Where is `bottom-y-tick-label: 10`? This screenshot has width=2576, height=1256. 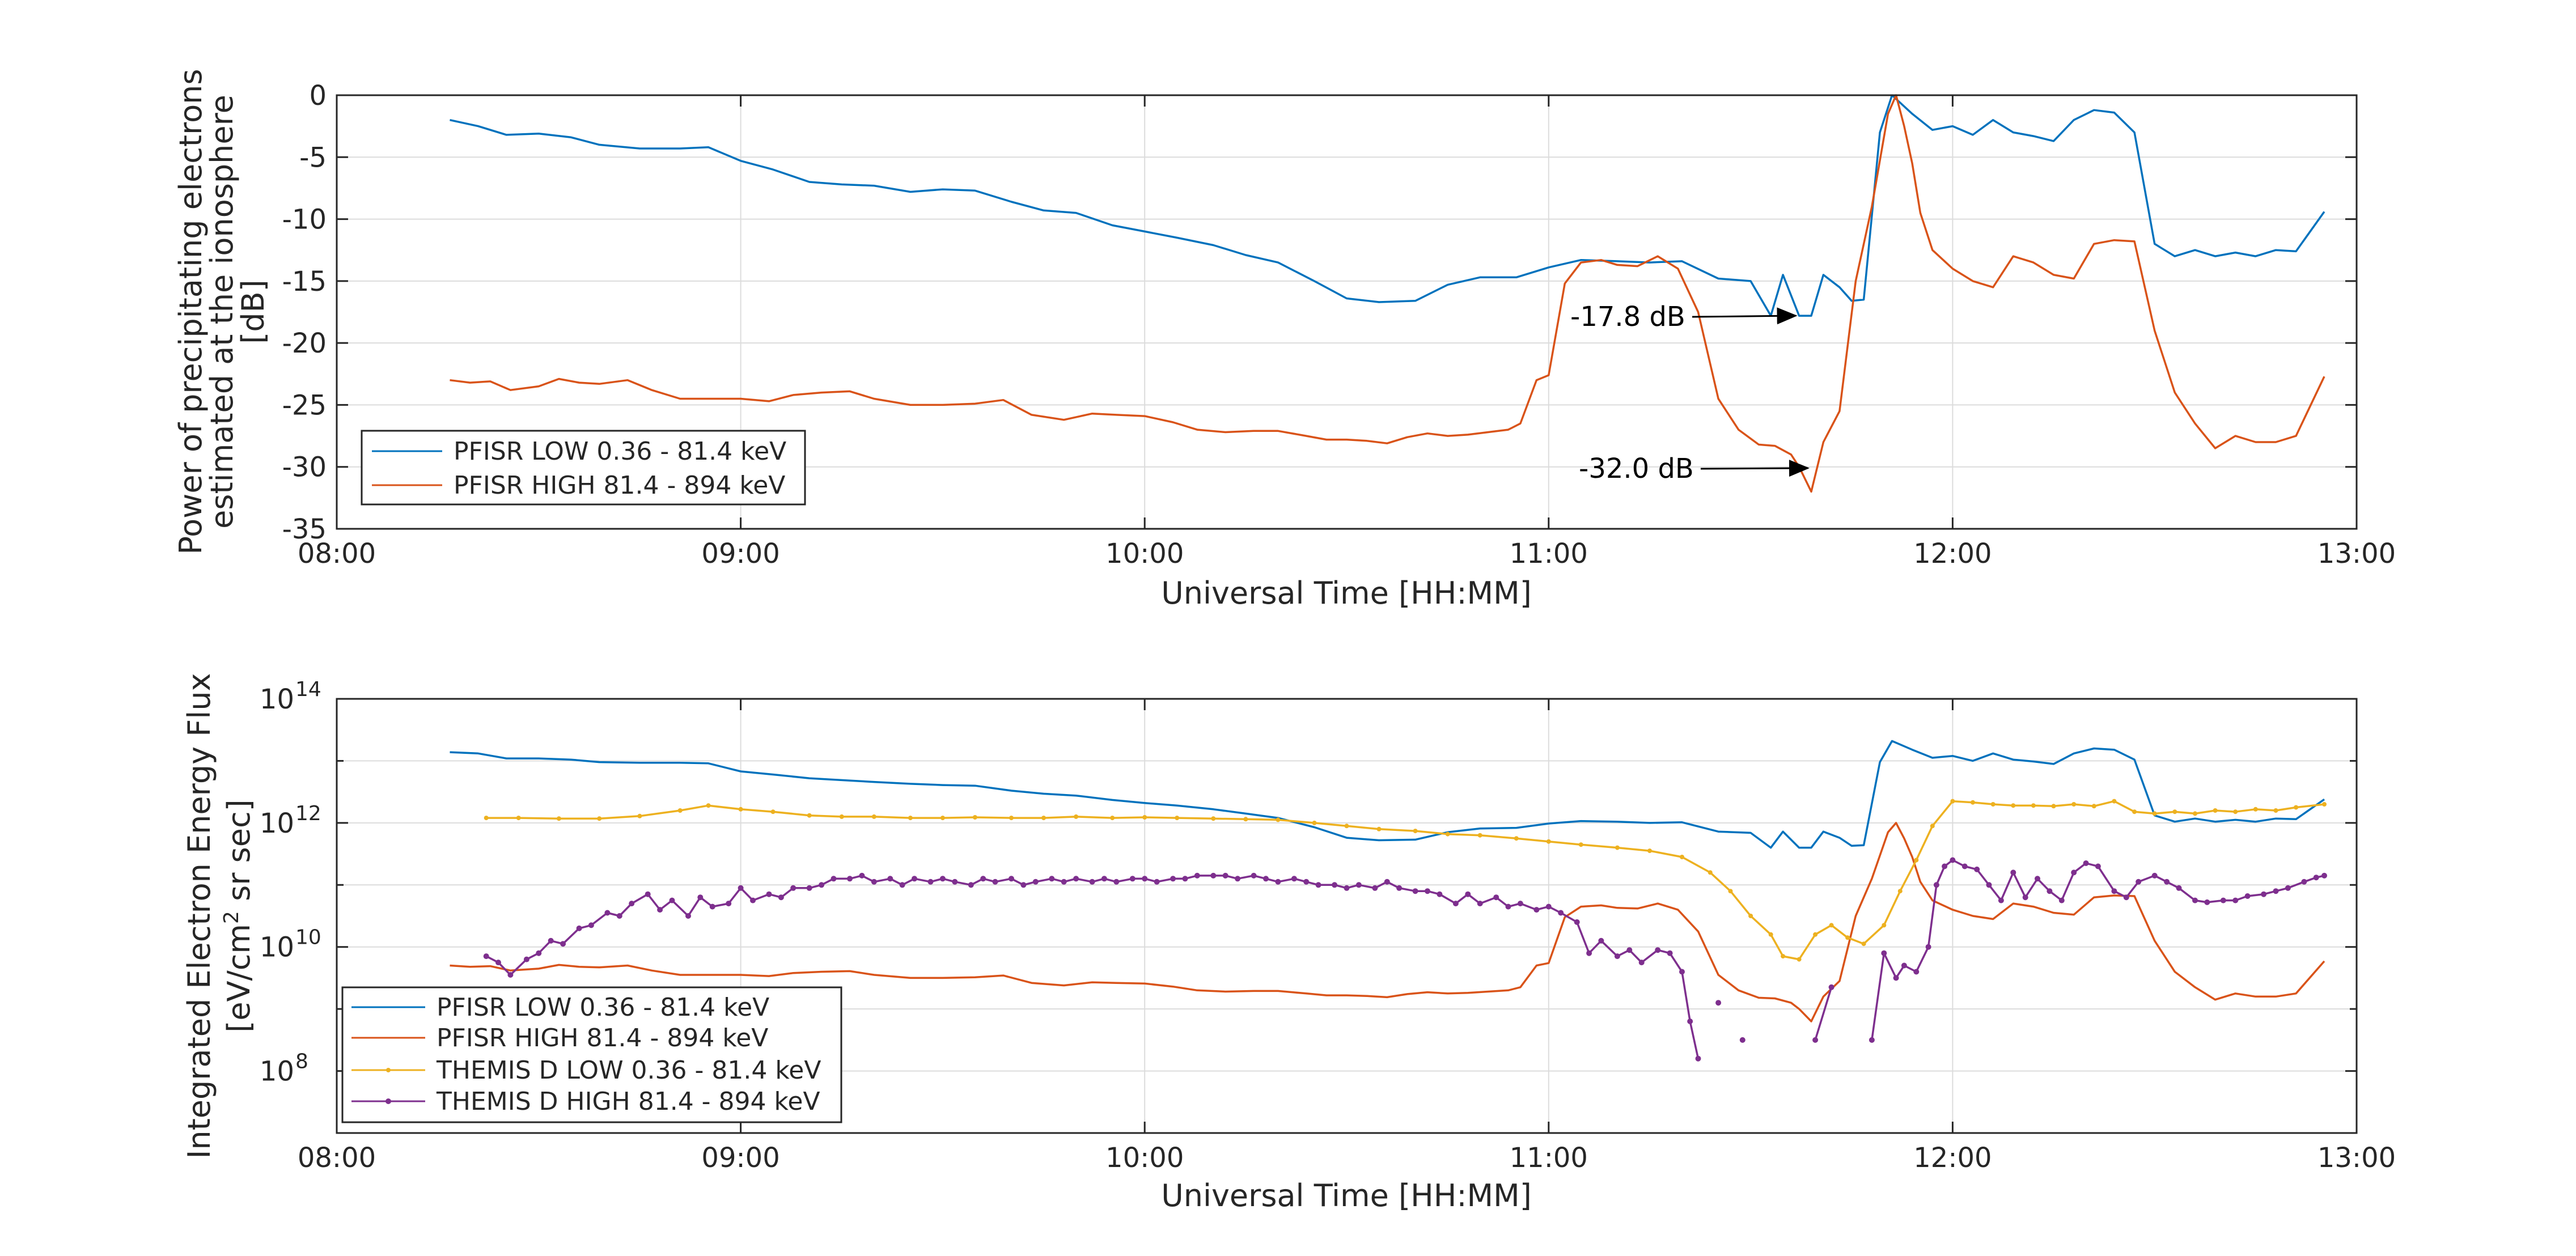 bottom-y-tick-label: 10 is located at coordinates (277, 1072).